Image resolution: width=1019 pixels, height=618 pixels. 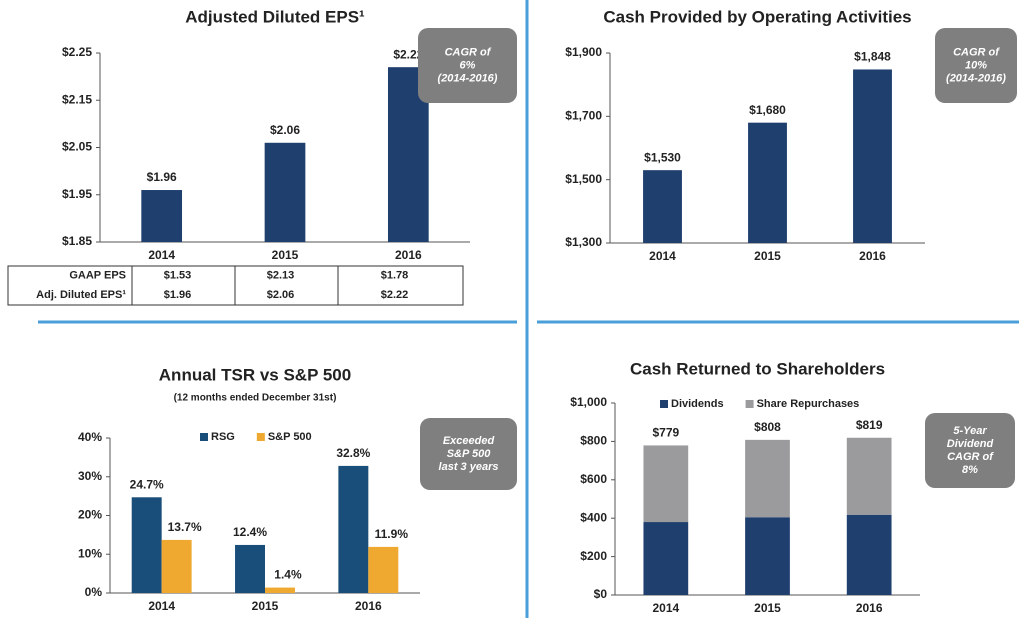 I want to click on value-label: 1.4%, so click(x=288, y=575).